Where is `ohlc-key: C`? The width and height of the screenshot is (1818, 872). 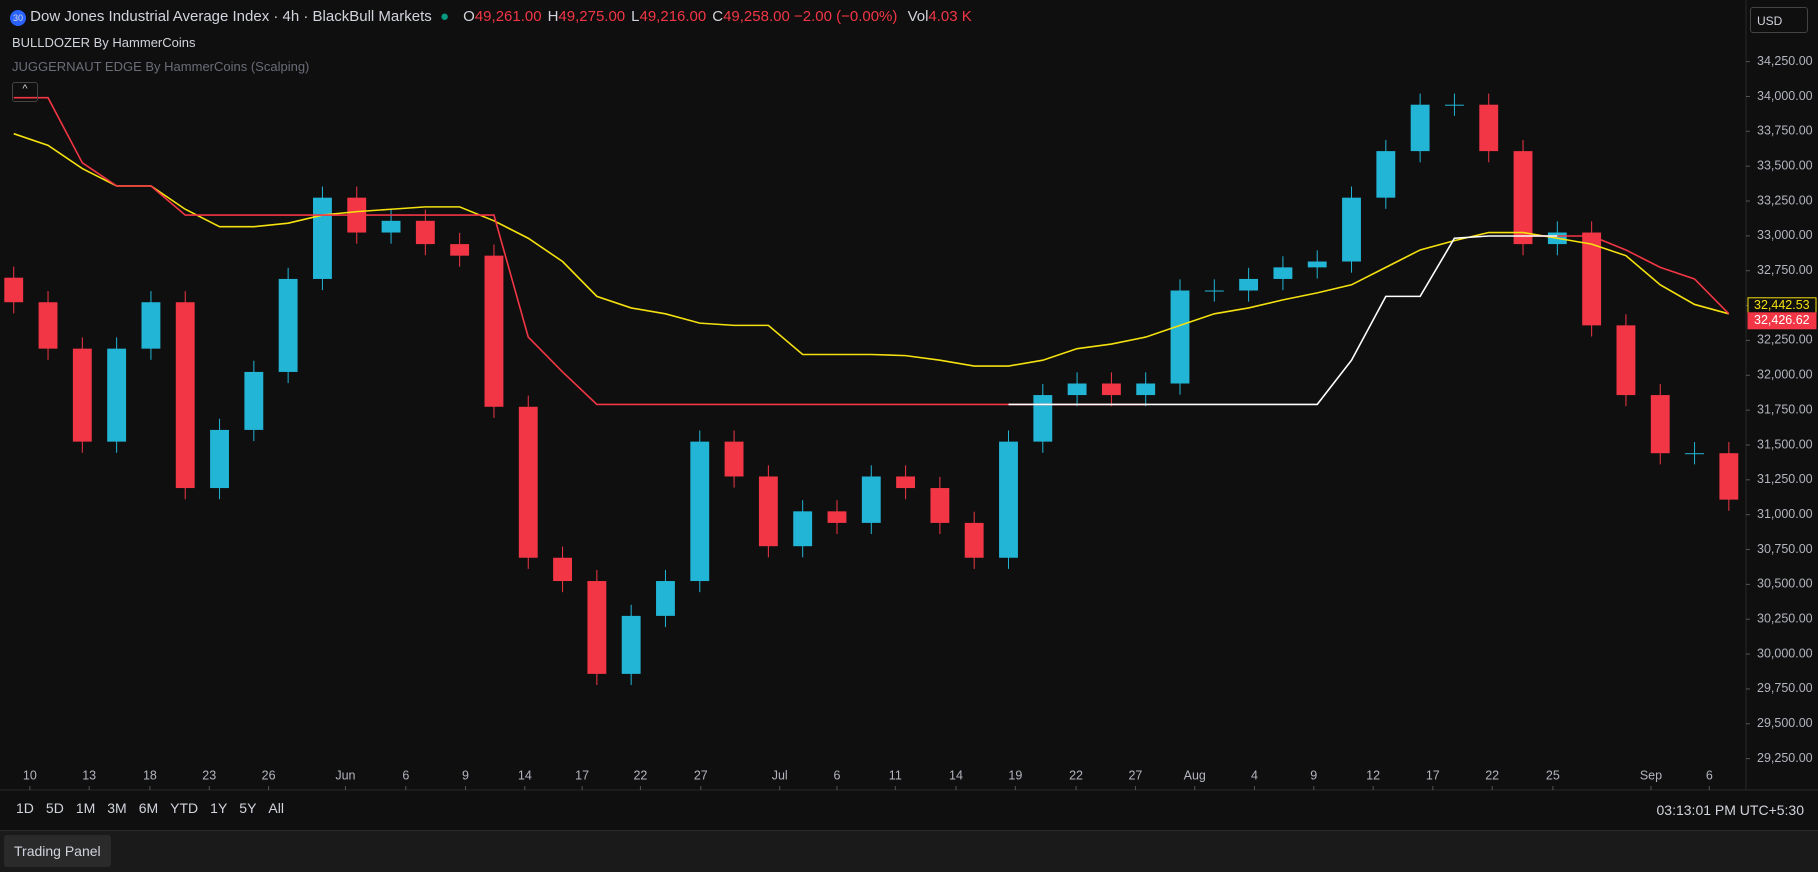
ohlc-key: C is located at coordinates (718, 16).